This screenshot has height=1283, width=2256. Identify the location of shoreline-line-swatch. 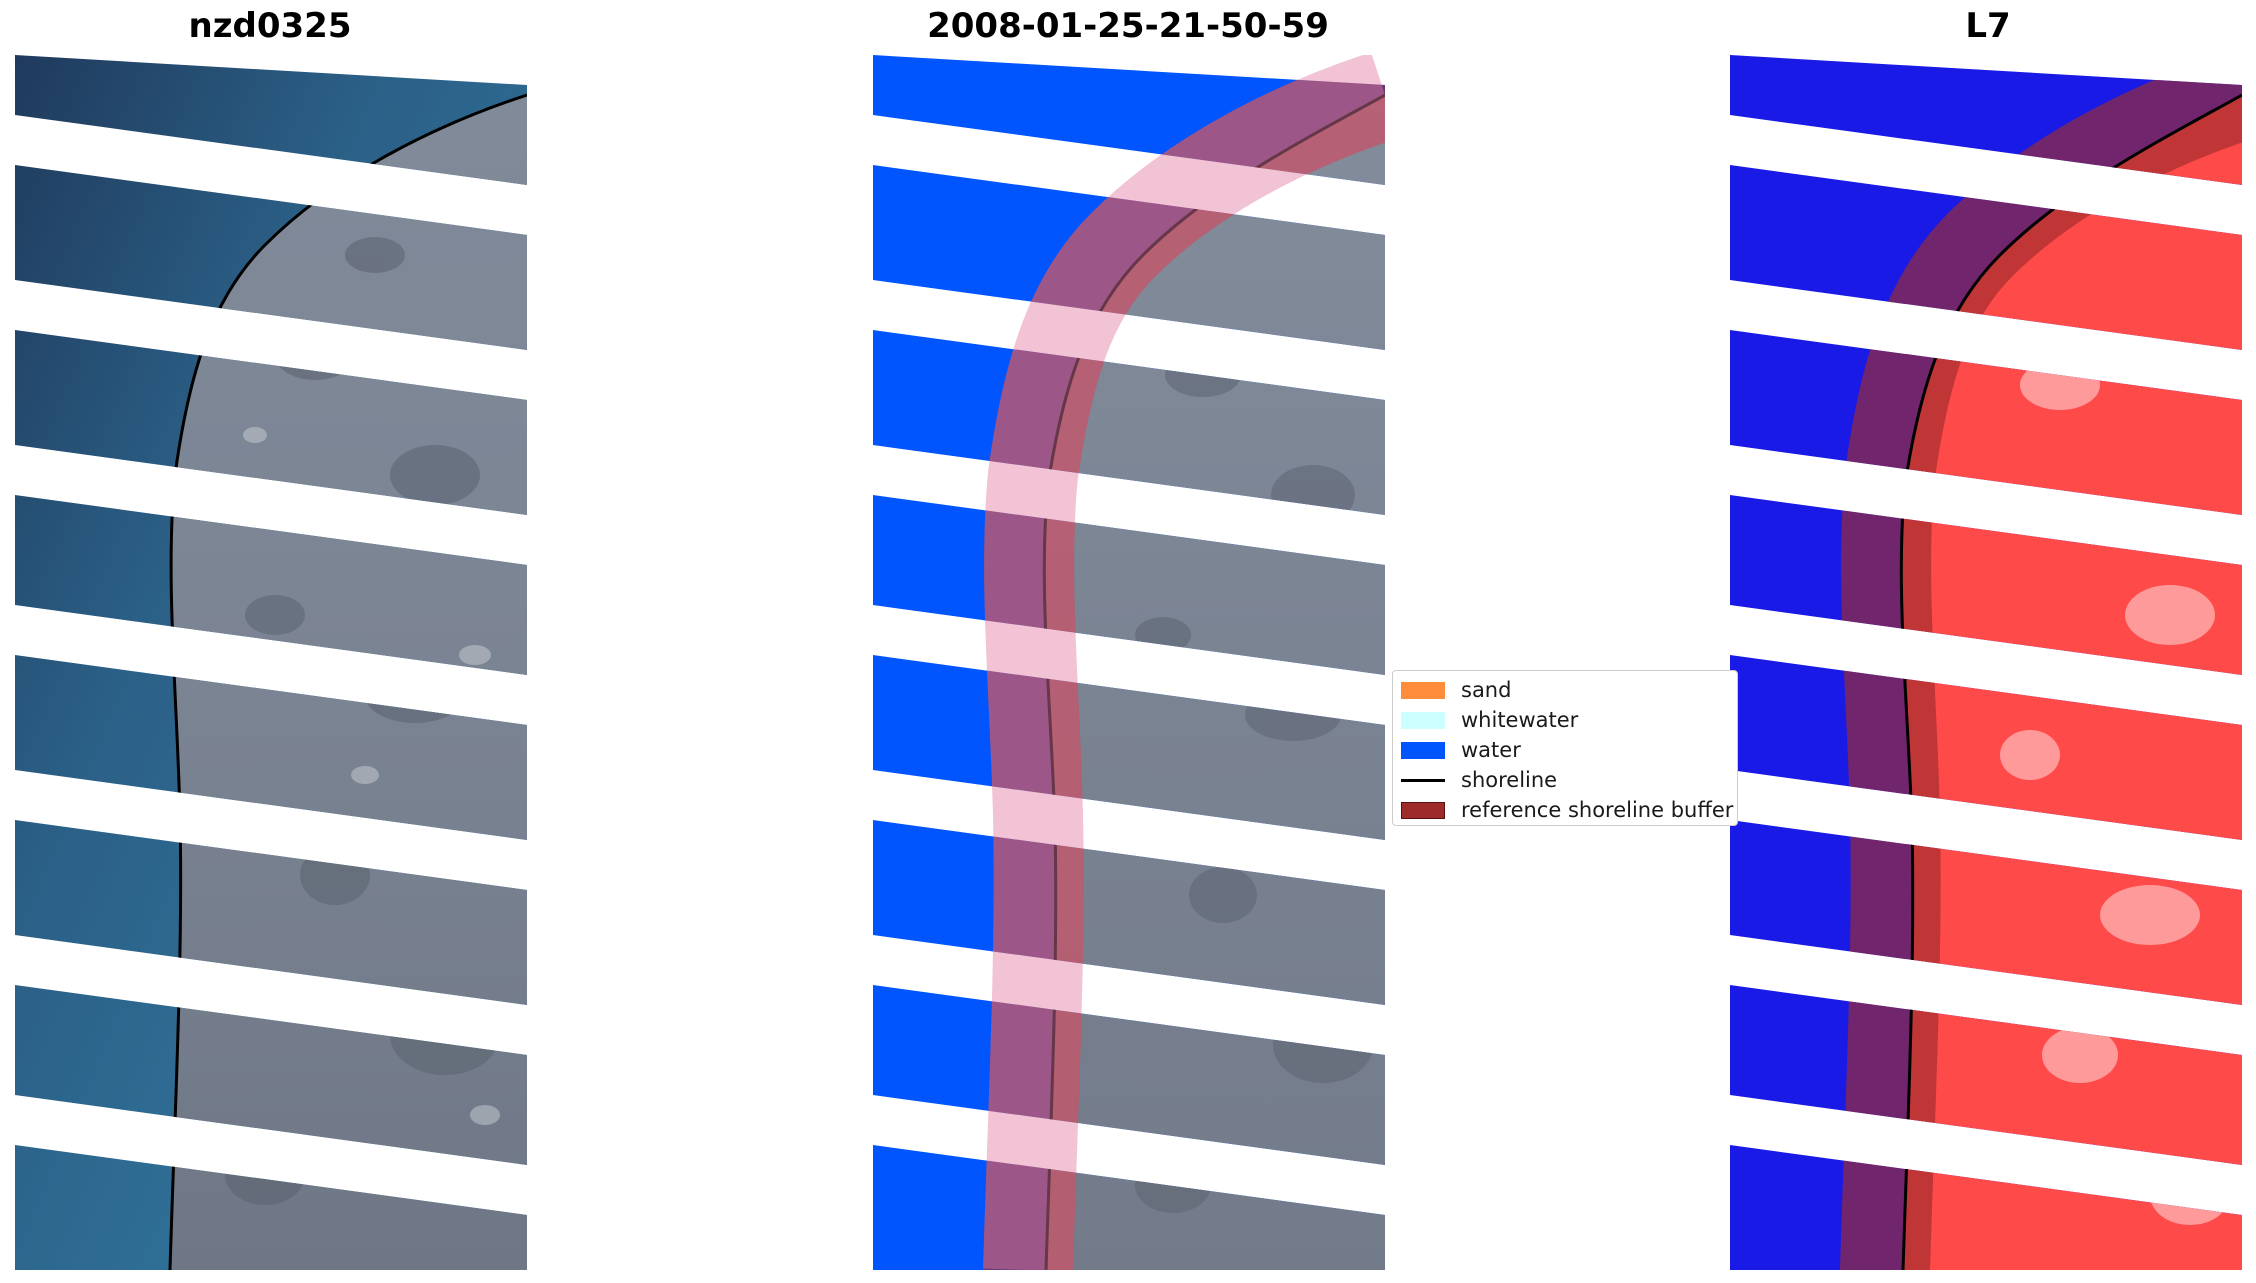
(1423, 780).